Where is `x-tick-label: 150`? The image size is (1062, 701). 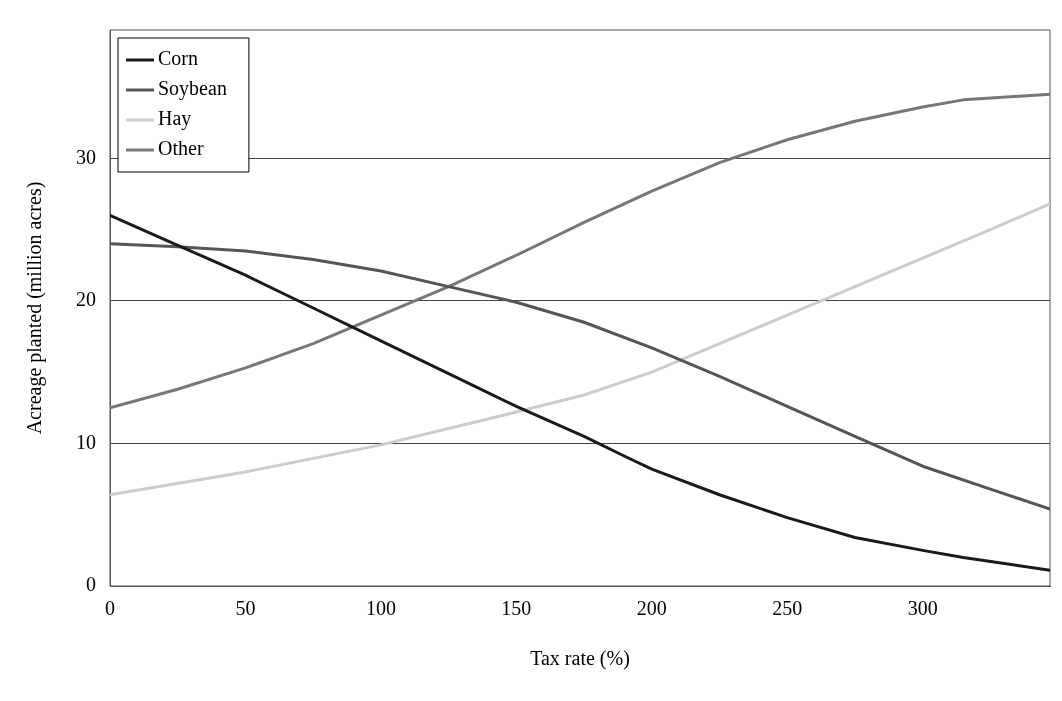 x-tick-label: 150 is located at coordinates (516, 608).